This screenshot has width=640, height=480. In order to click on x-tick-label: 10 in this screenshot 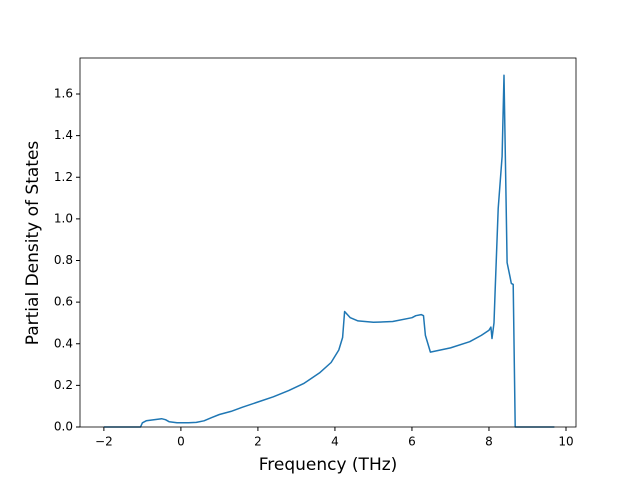, I will do `click(565, 442)`.